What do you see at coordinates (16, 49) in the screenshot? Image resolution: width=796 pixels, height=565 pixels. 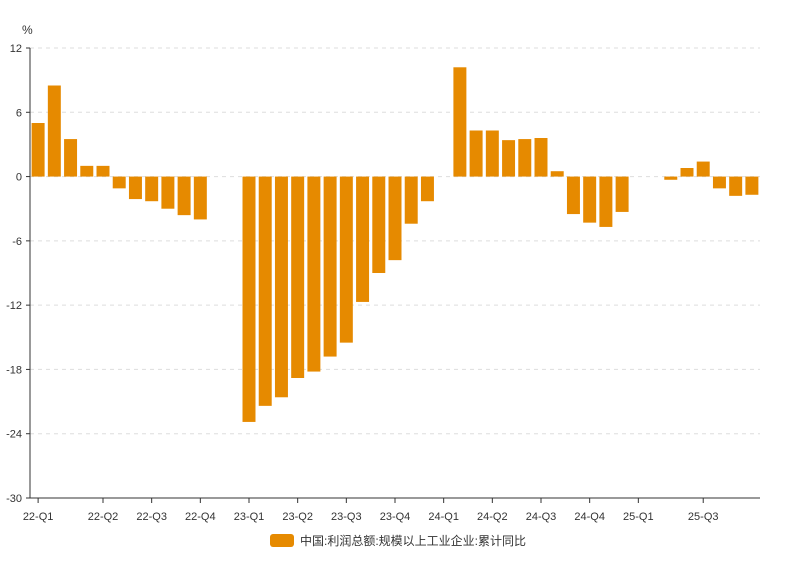 I see `y-tick-label: 12` at bounding box center [16, 49].